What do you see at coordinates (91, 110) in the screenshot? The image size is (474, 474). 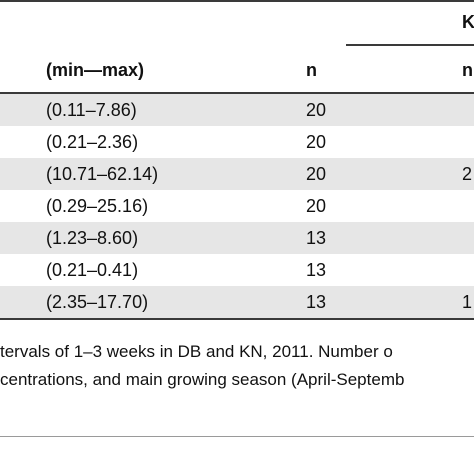 I see `range-cell: (0.11–7.86)` at bounding box center [91, 110].